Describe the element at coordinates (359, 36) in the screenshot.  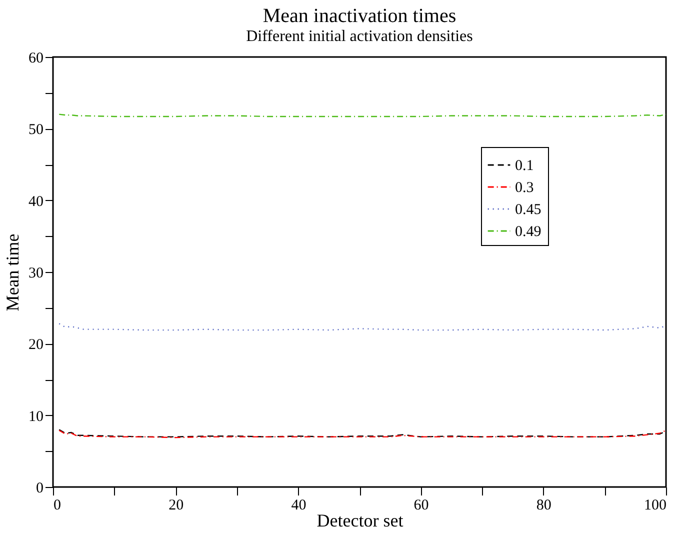
I see `chart-subtitle: Different initial activation densities` at that location.